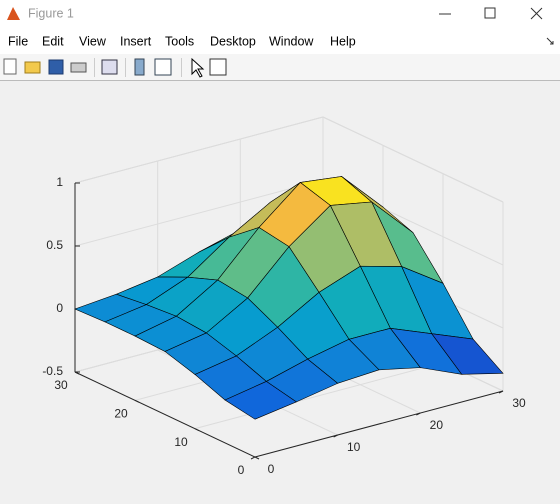 The image size is (560, 504). Describe the element at coordinates (163, 67) in the screenshot. I see `legend-icon` at that location.